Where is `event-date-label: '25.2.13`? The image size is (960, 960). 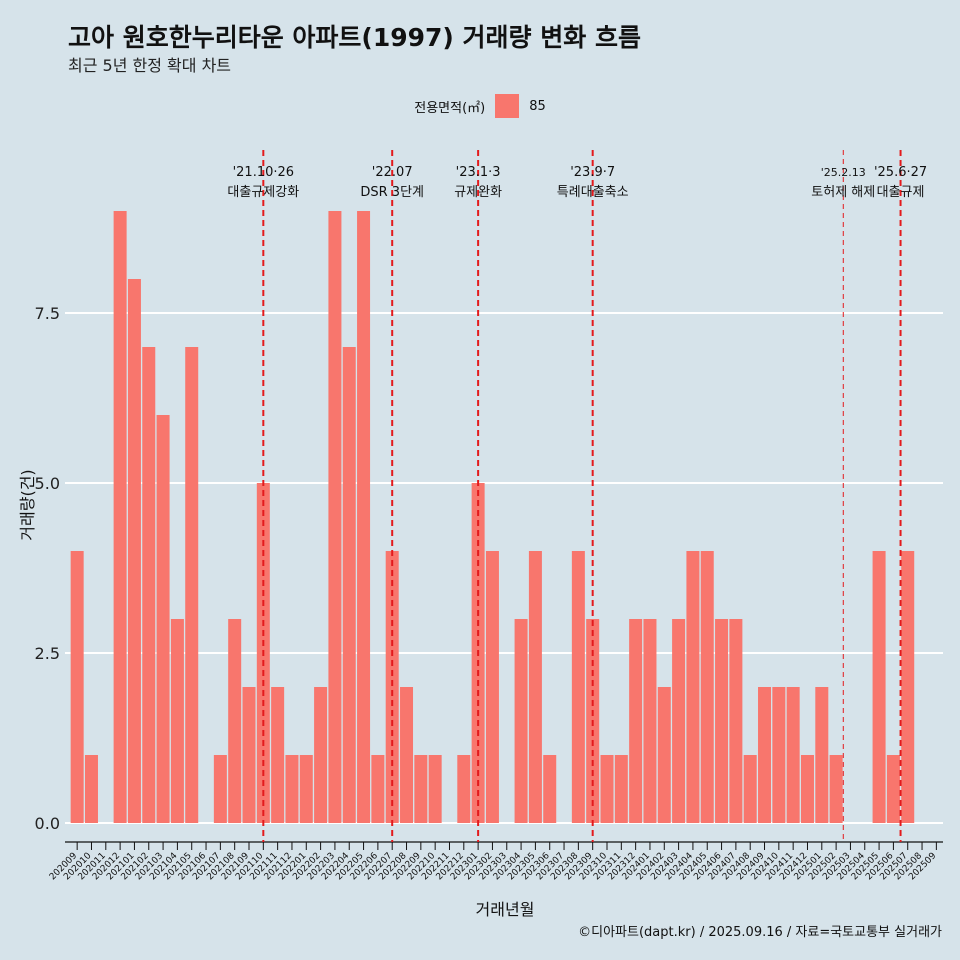
event-date-label: '25.2.13 is located at coordinates (843, 172).